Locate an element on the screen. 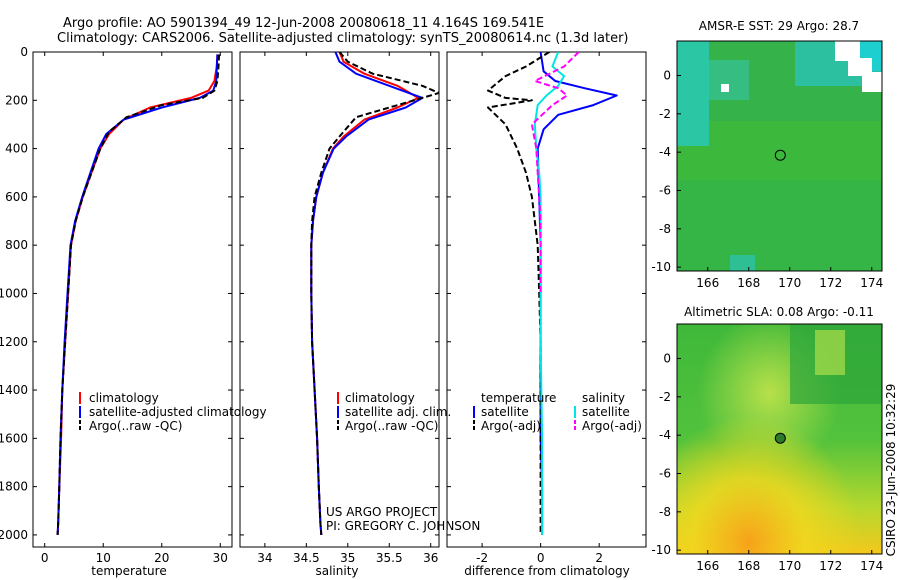  sst-map-image is located at coordinates (779, 156).